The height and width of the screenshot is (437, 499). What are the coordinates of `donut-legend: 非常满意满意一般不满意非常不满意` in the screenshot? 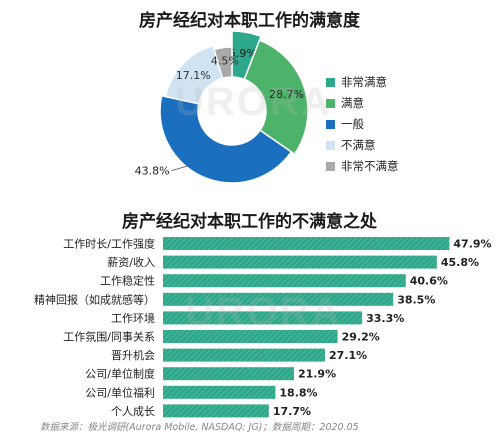 It's located at (362, 124).